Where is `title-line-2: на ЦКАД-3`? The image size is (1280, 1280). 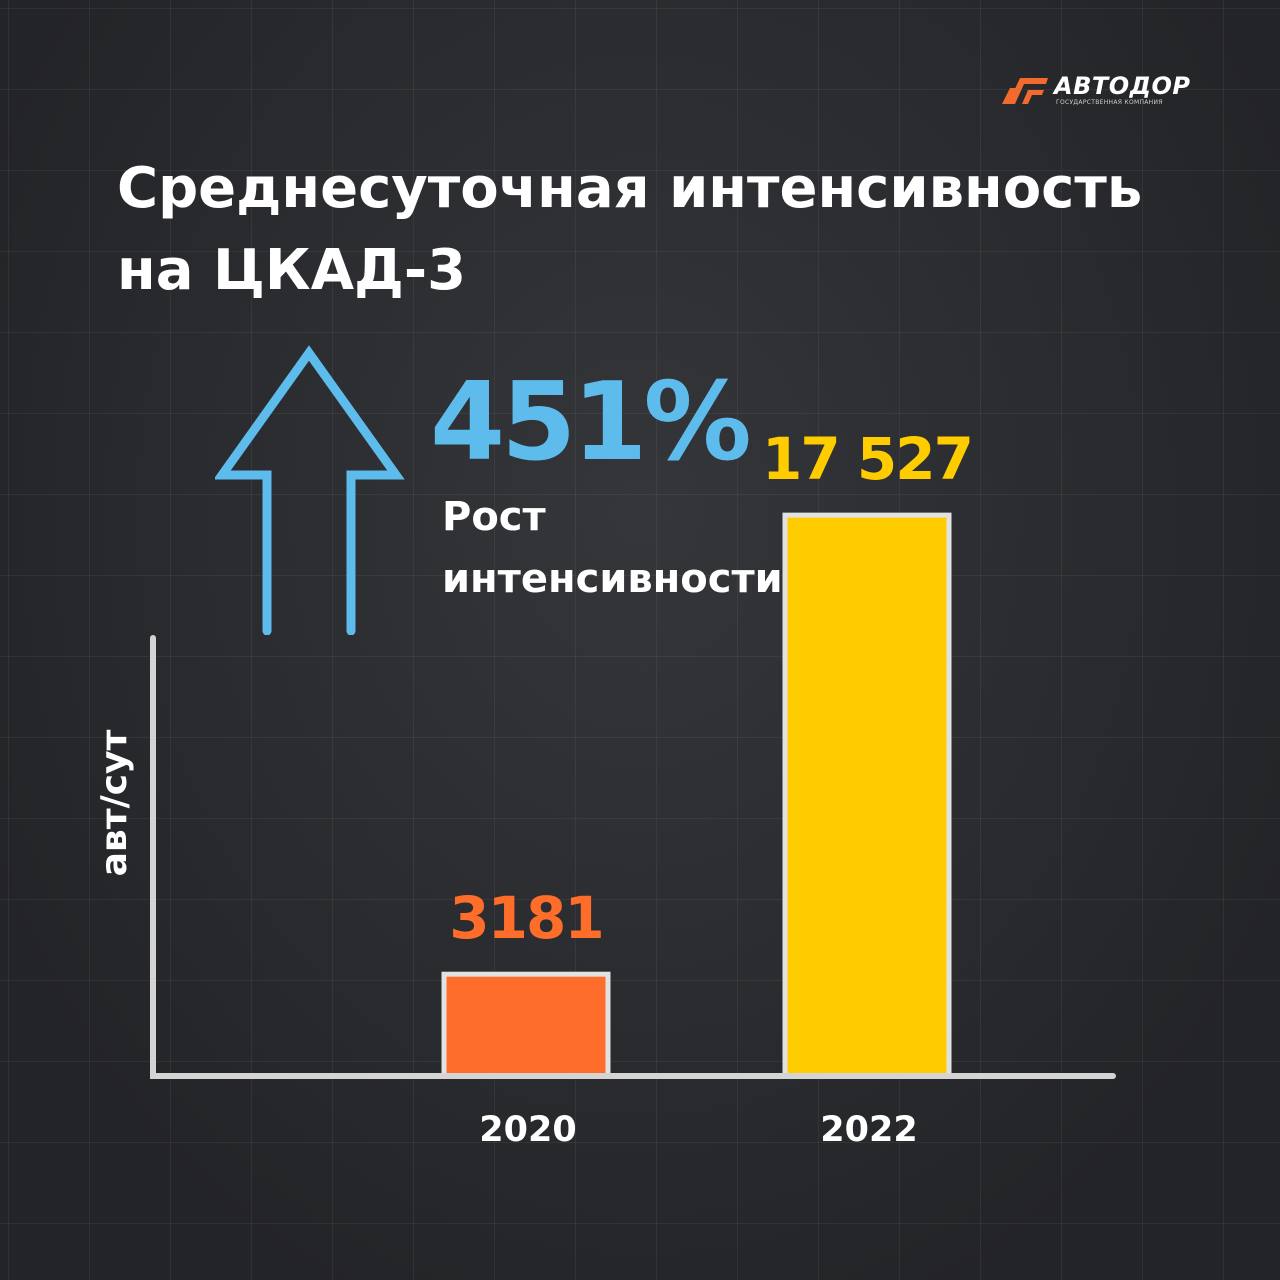
title-line-2: на ЦКАД-3 is located at coordinates (292, 270).